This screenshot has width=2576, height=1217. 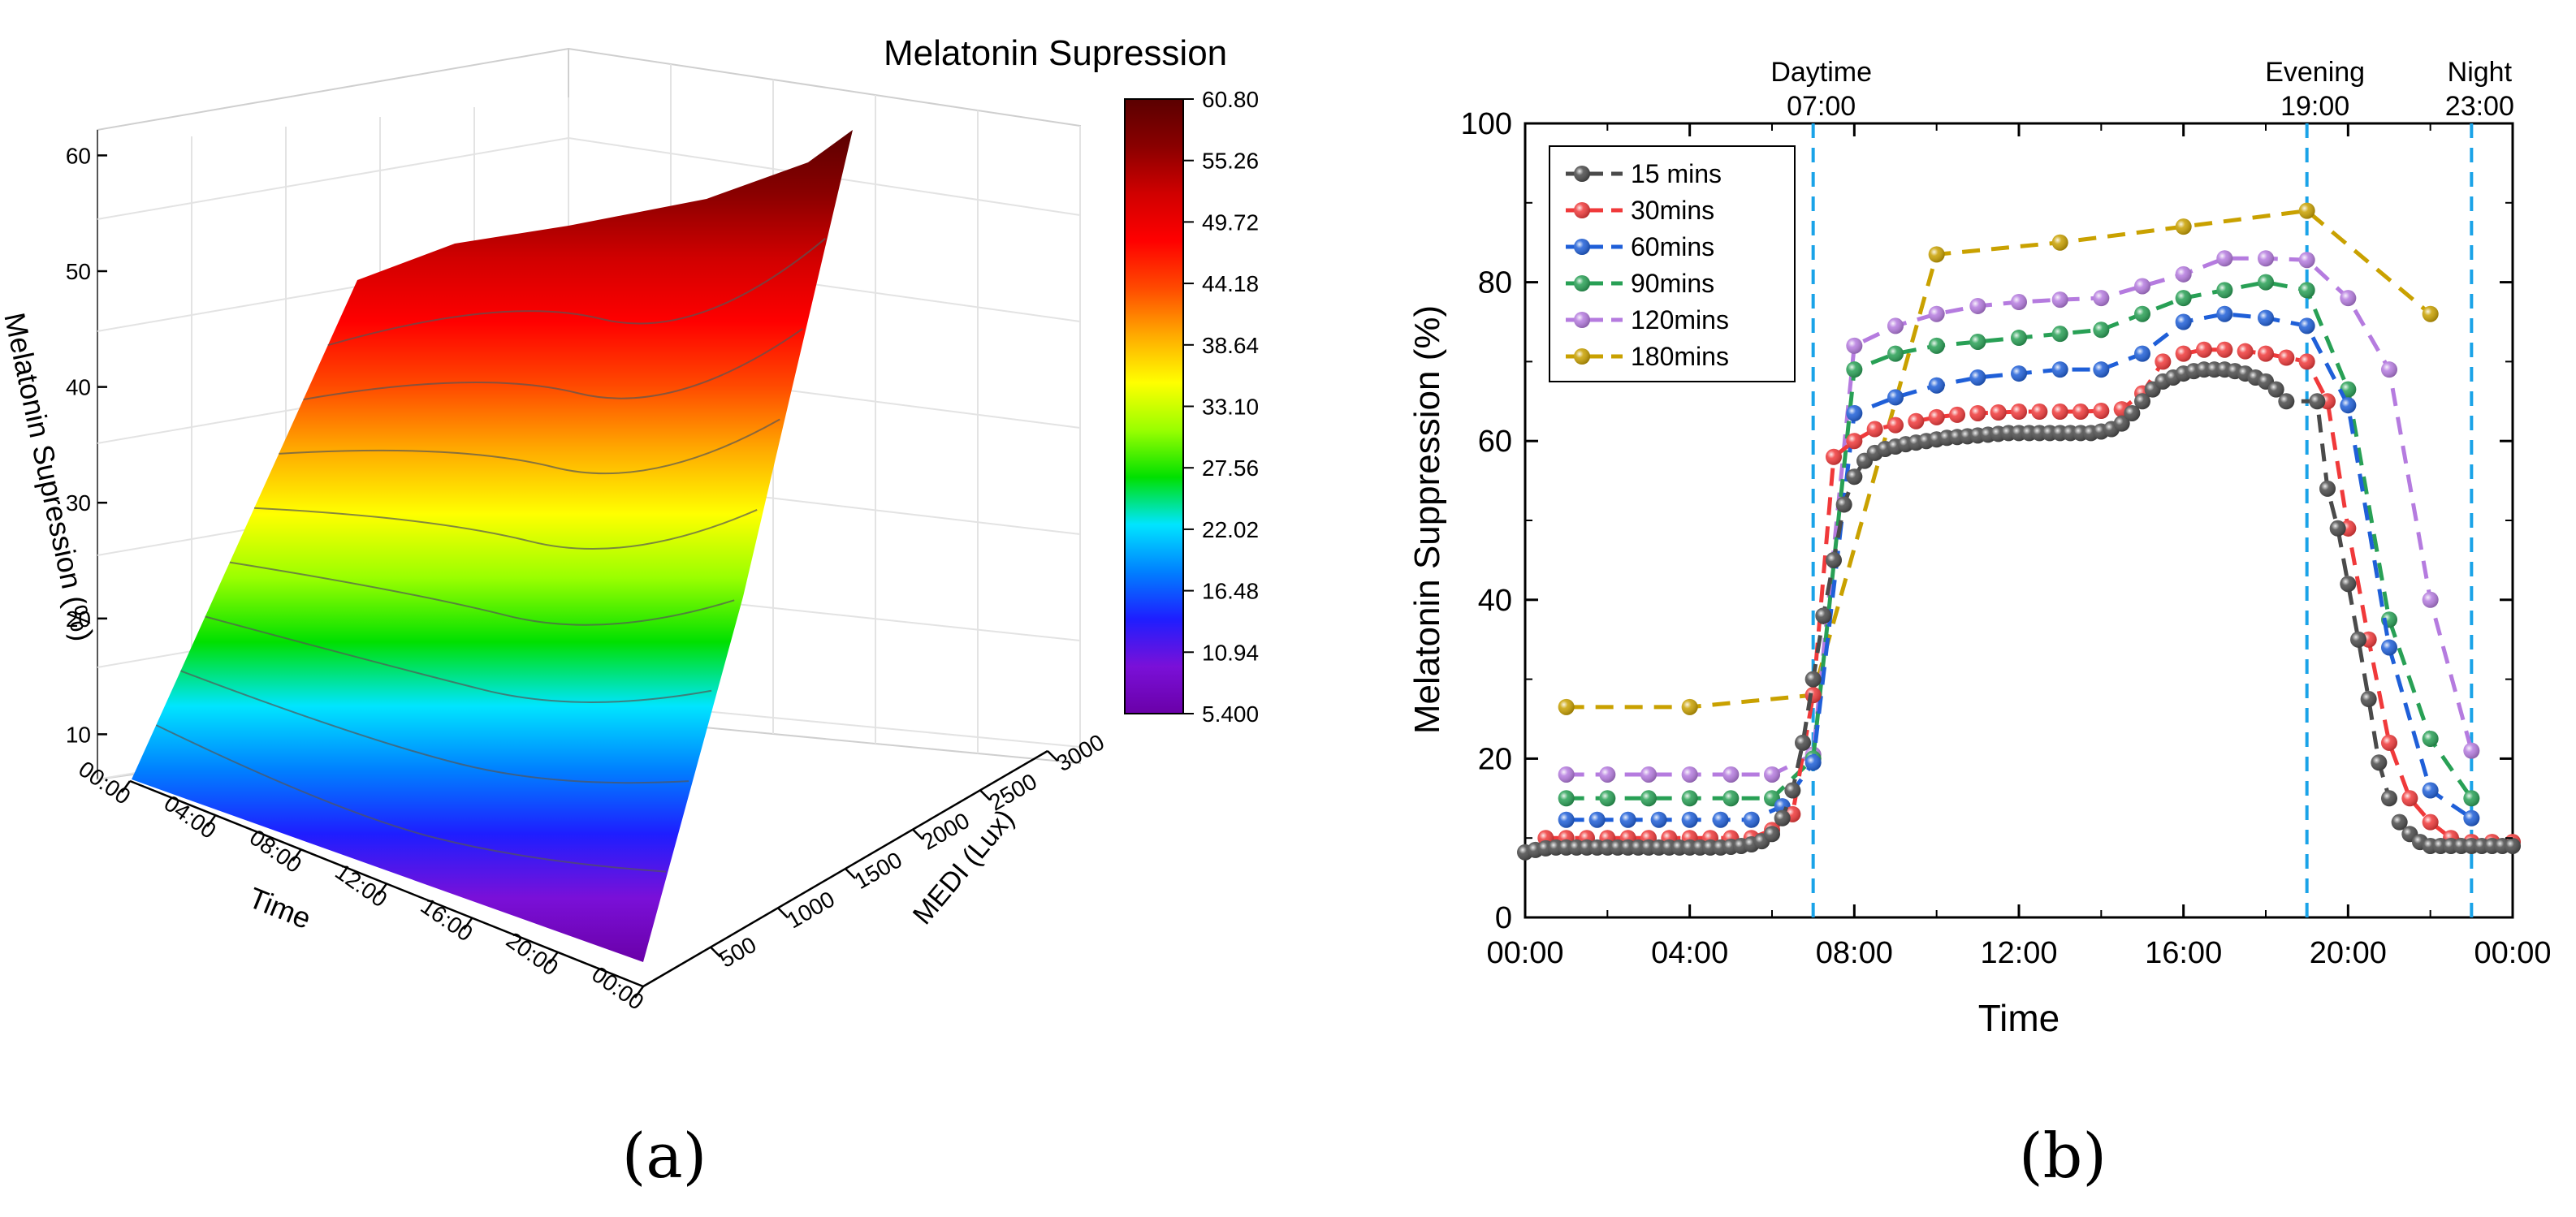 I want to click on panel-a-label: (a), so click(x=664, y=1156).